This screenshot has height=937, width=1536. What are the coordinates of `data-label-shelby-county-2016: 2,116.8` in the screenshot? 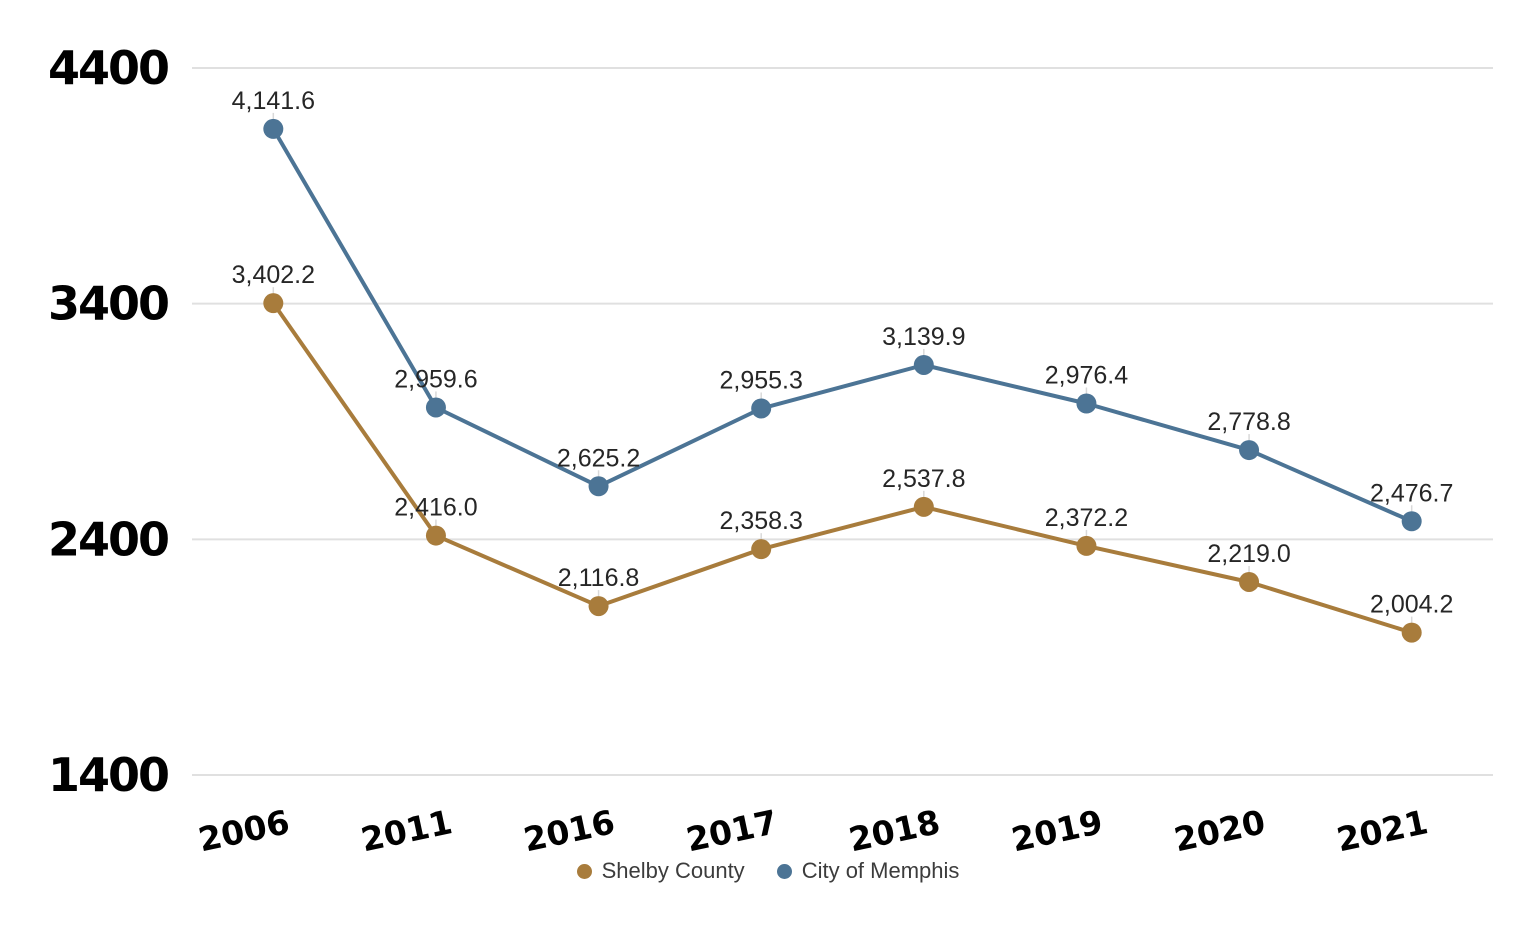 It's located at (599, 578).